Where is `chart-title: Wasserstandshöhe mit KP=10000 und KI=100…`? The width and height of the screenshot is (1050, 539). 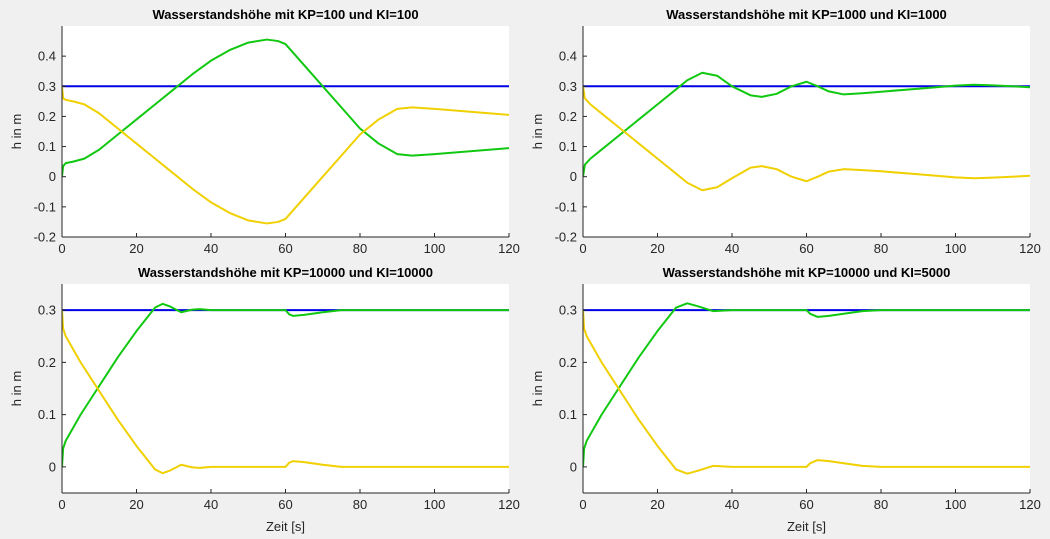 chart-title: Wasserstandshöhe mit KP=10000 und KI=100… is located at coordinates (285, 272).